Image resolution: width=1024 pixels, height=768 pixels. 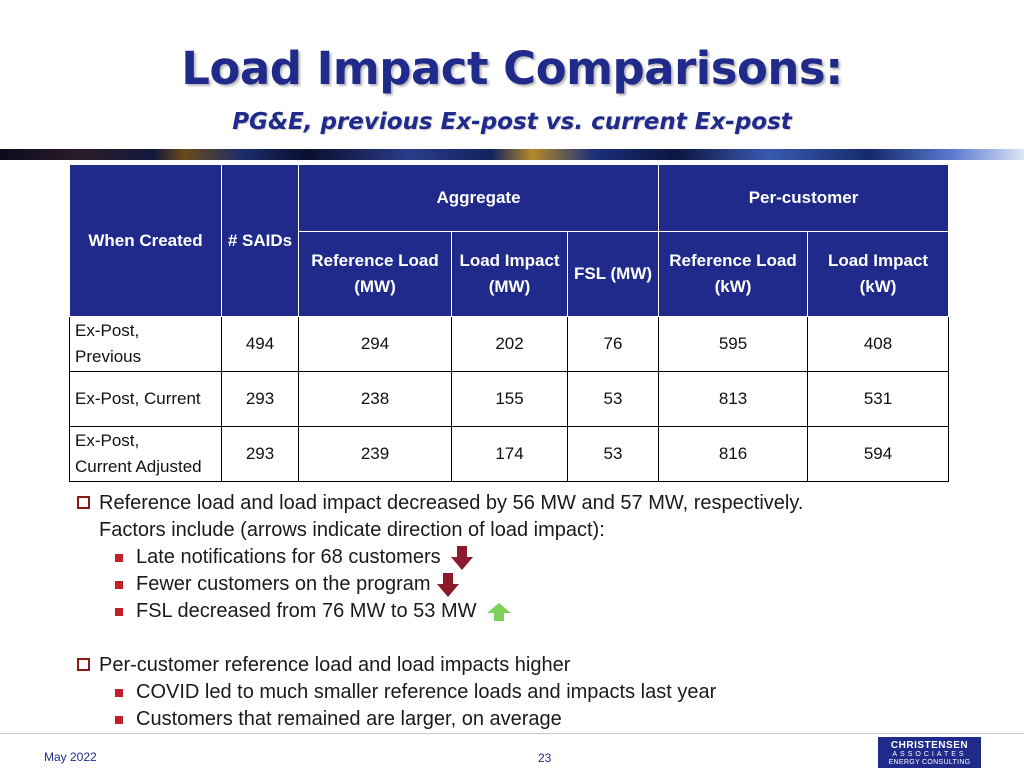 I want to click on logo-line3: ENERGY CONSULTING, so click(x=929, y=762).